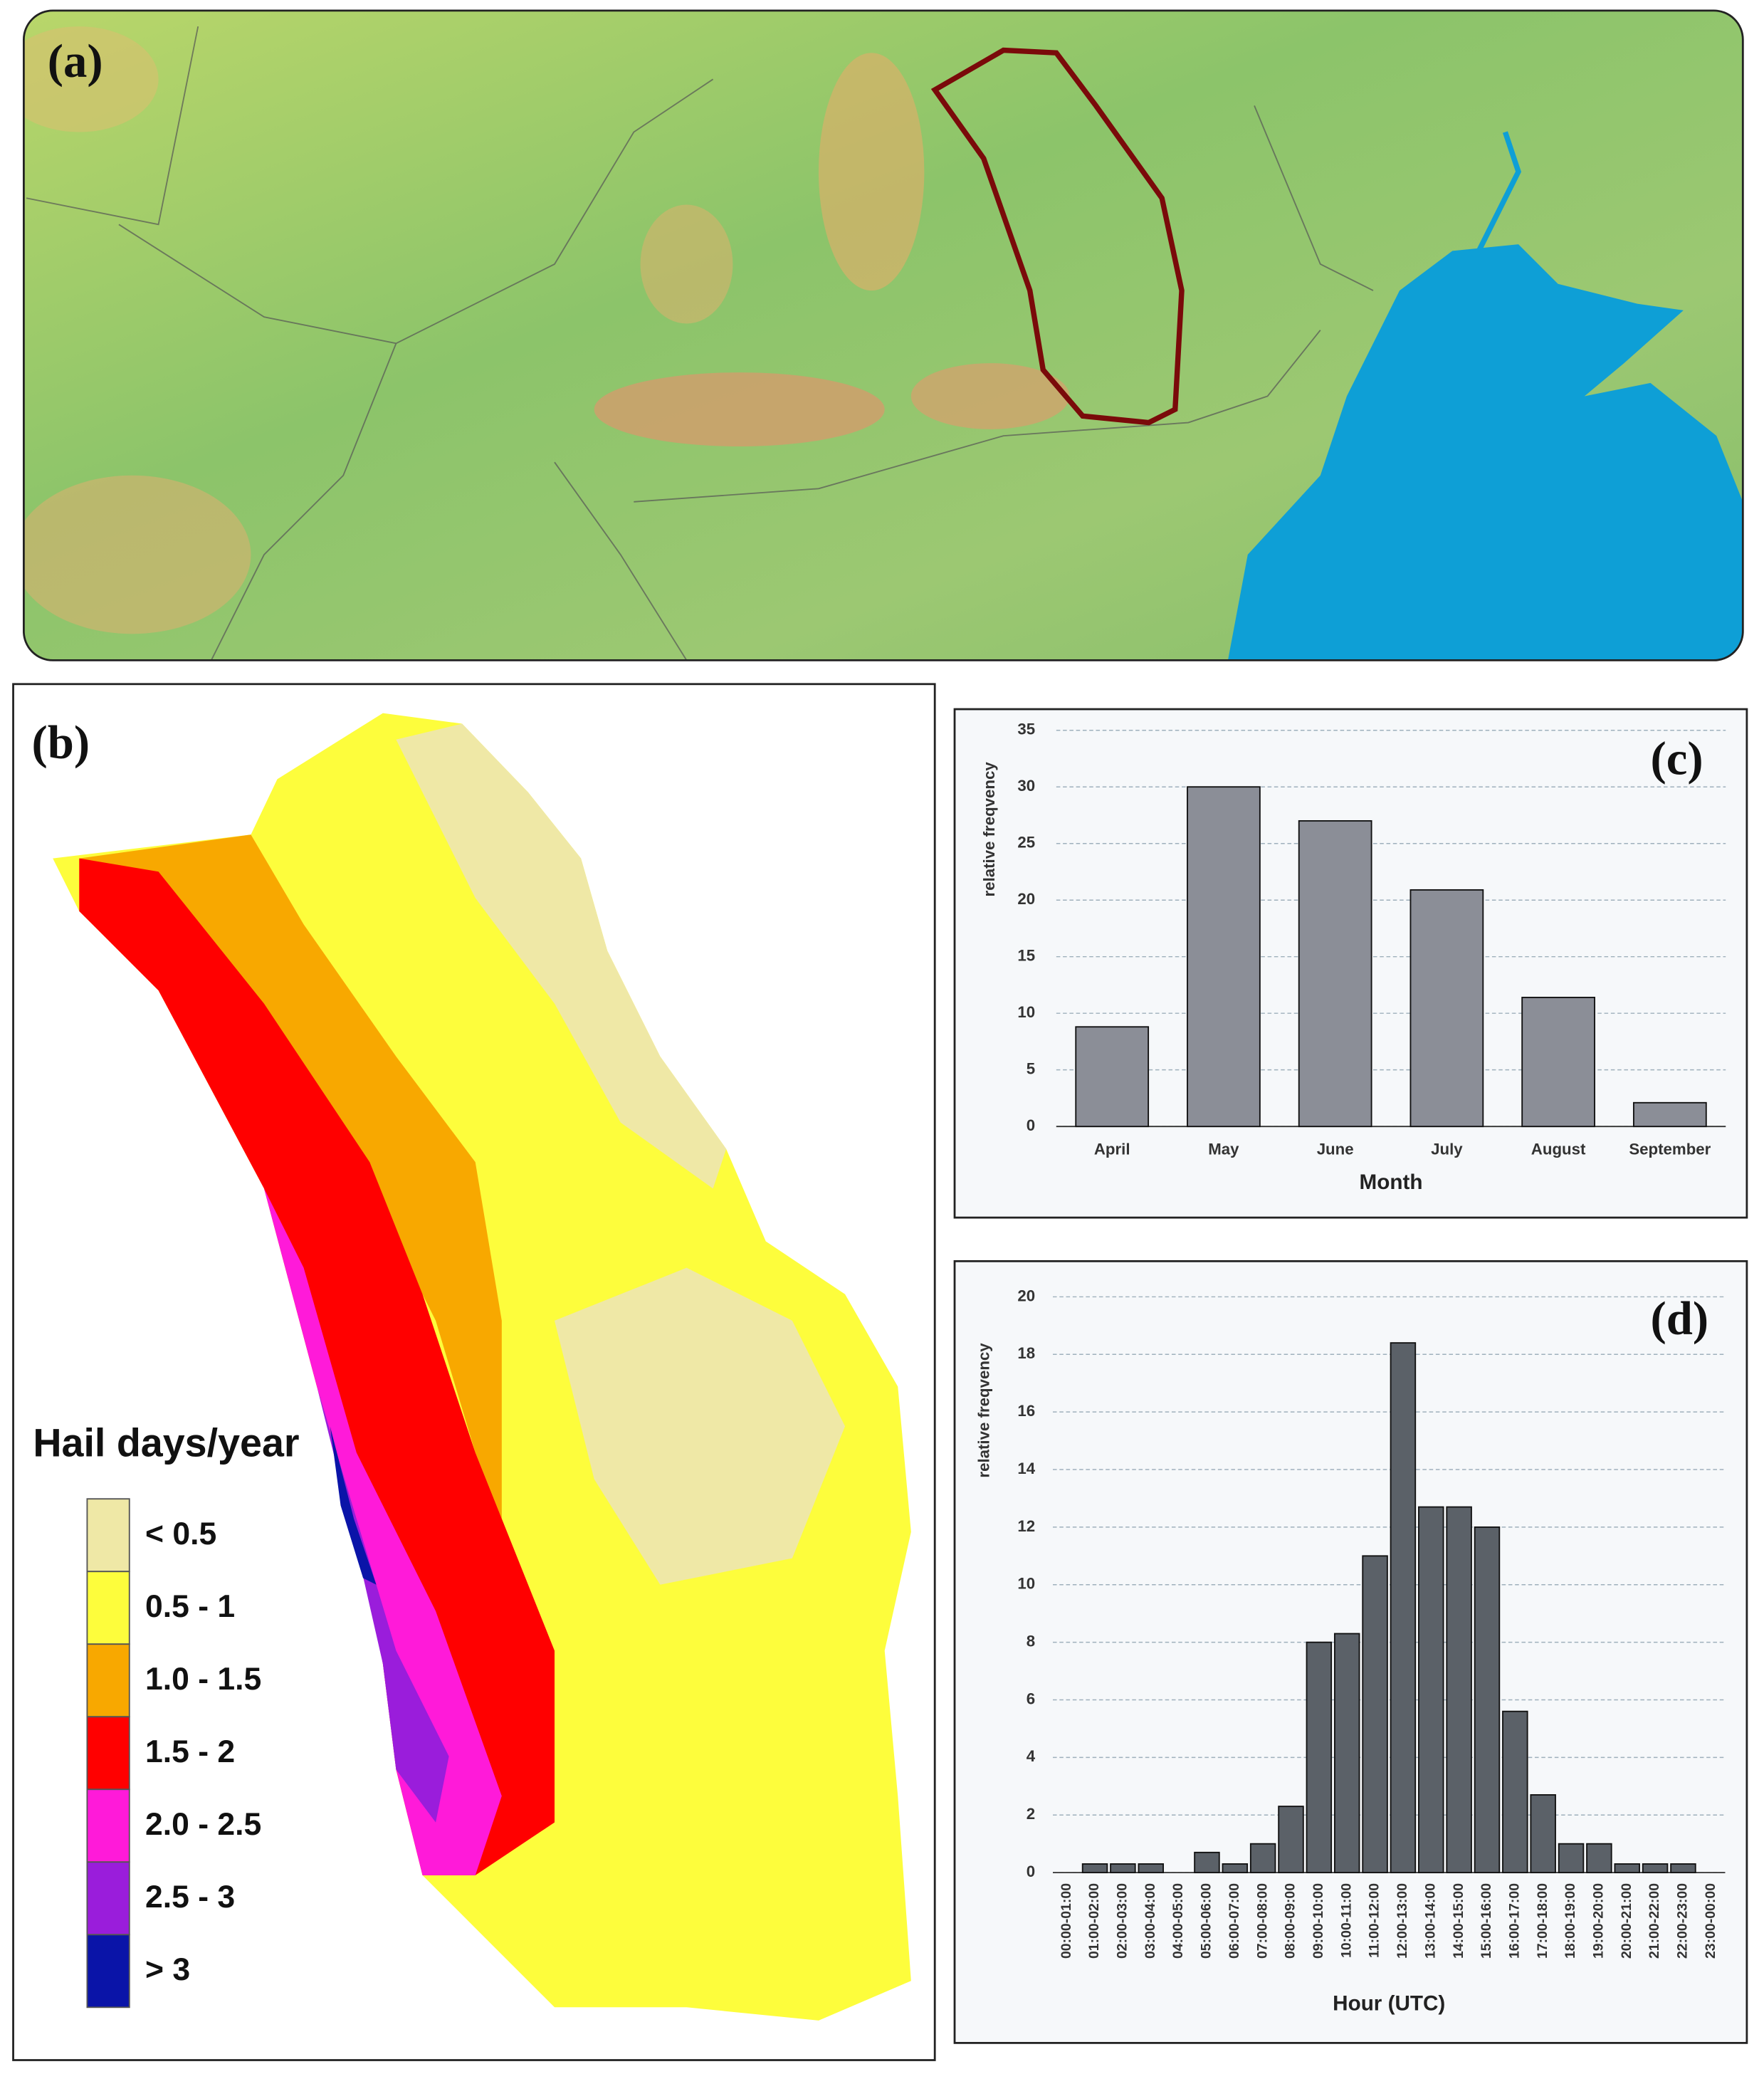 The width and height of the screenshot is (1764, 2074). I want to click on x-tick-label: 12:00-13:00, so click(1402, 1921).